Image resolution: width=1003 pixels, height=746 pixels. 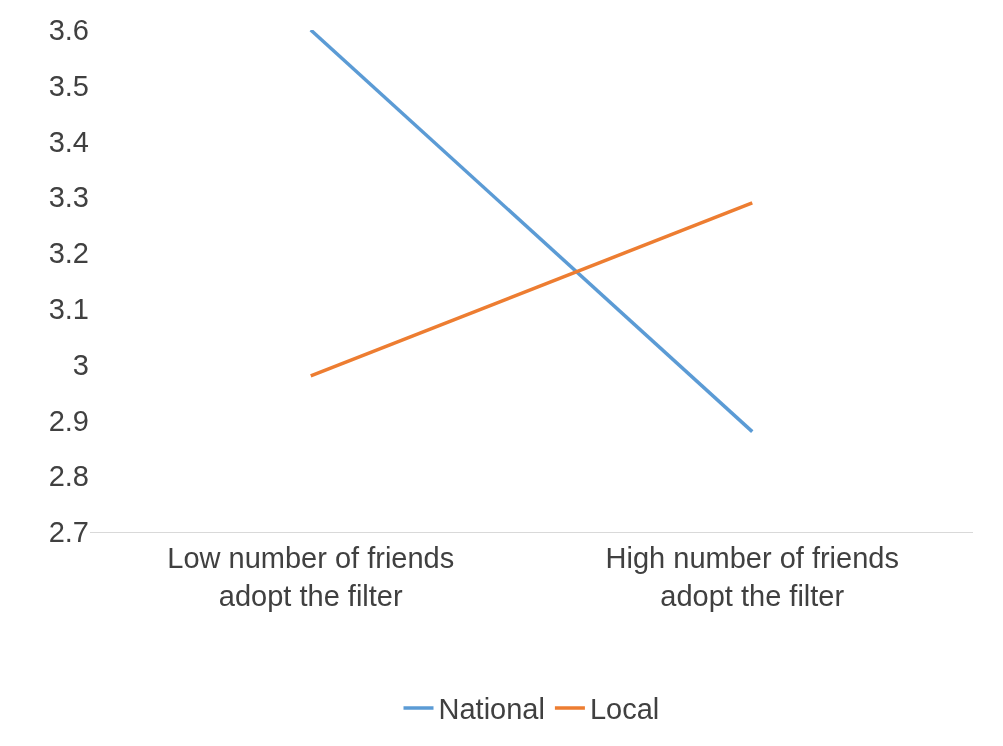 What do you see at coordinates (68, 532) in the screenshot?
I see `y-tick-label: 2.7` at bounding box center [68, 532].